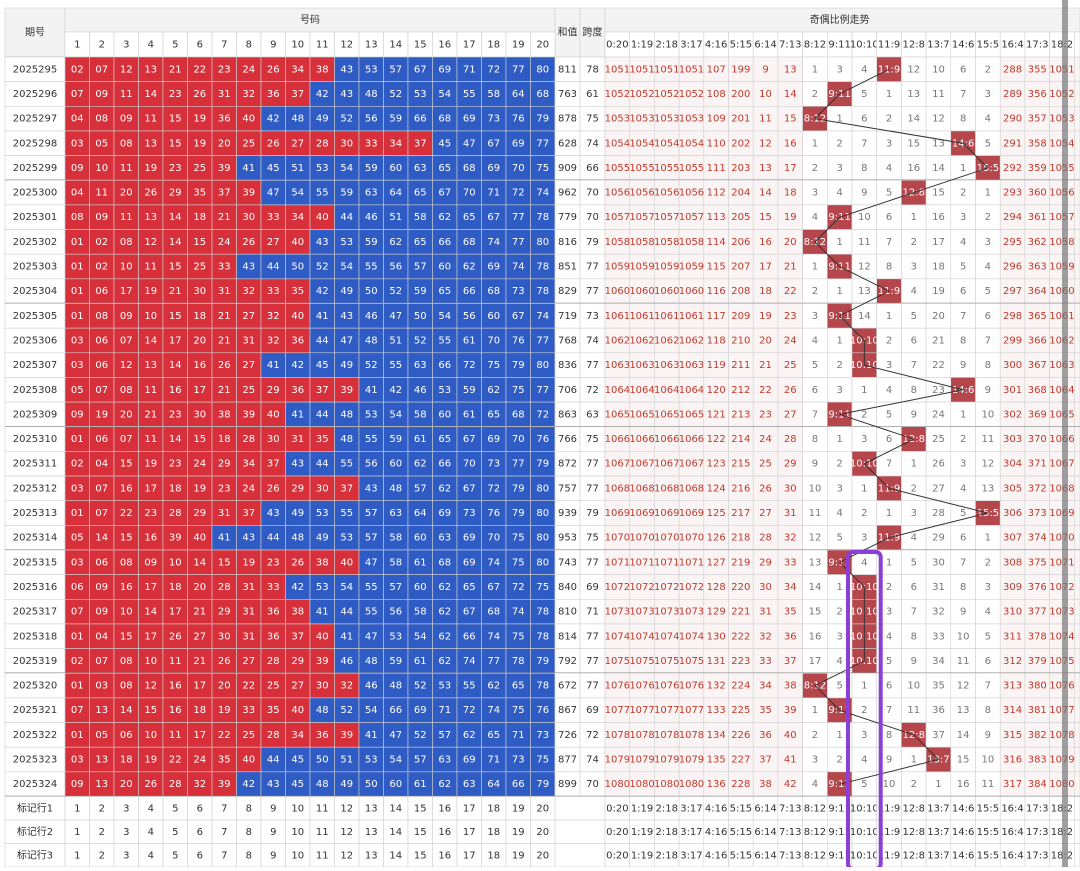 The image size is (1080, 871). Describe the element at coordinates (592, 390) in the screenshot. I see `span-text: 72` at that location.